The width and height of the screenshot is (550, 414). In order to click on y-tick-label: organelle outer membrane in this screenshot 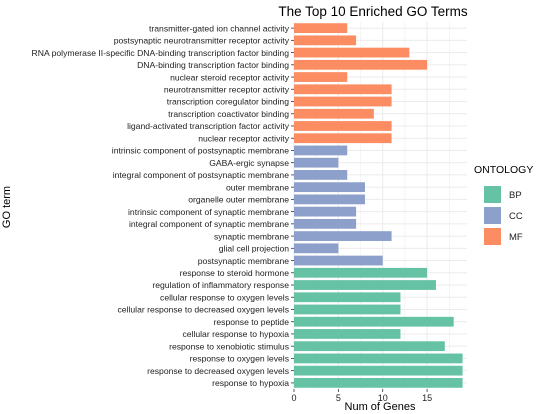, I will do `click(238, 200)`.